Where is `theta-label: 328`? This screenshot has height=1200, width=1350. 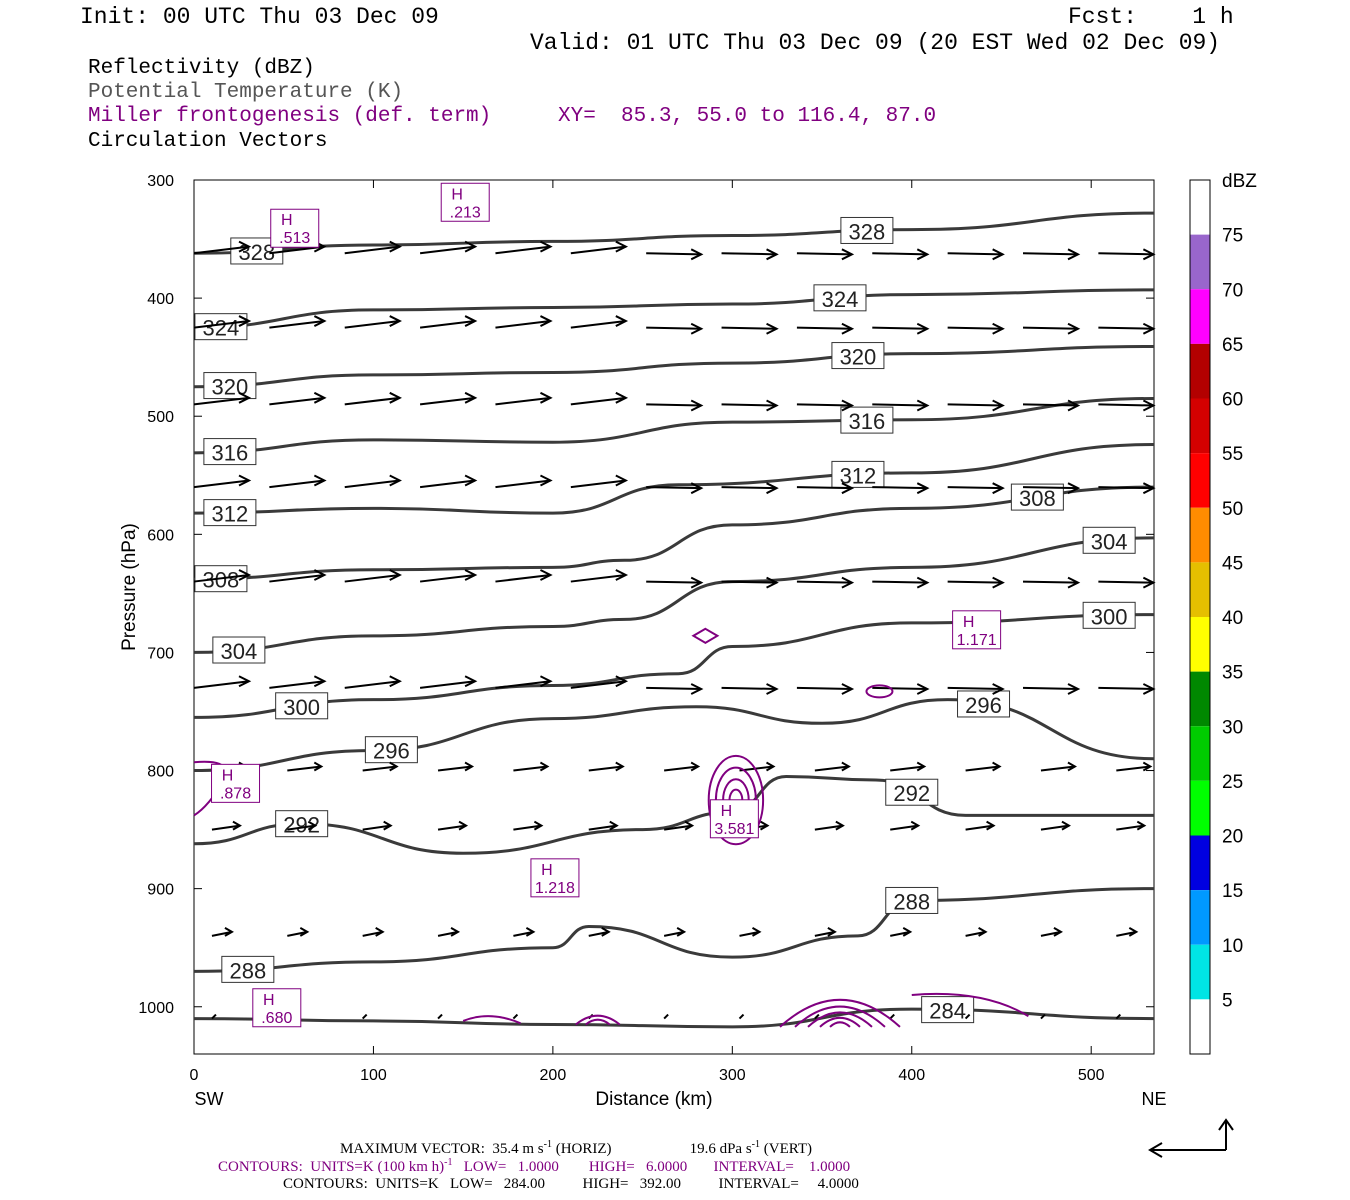
theta-label: 328 is located at coordinates (867, 231).